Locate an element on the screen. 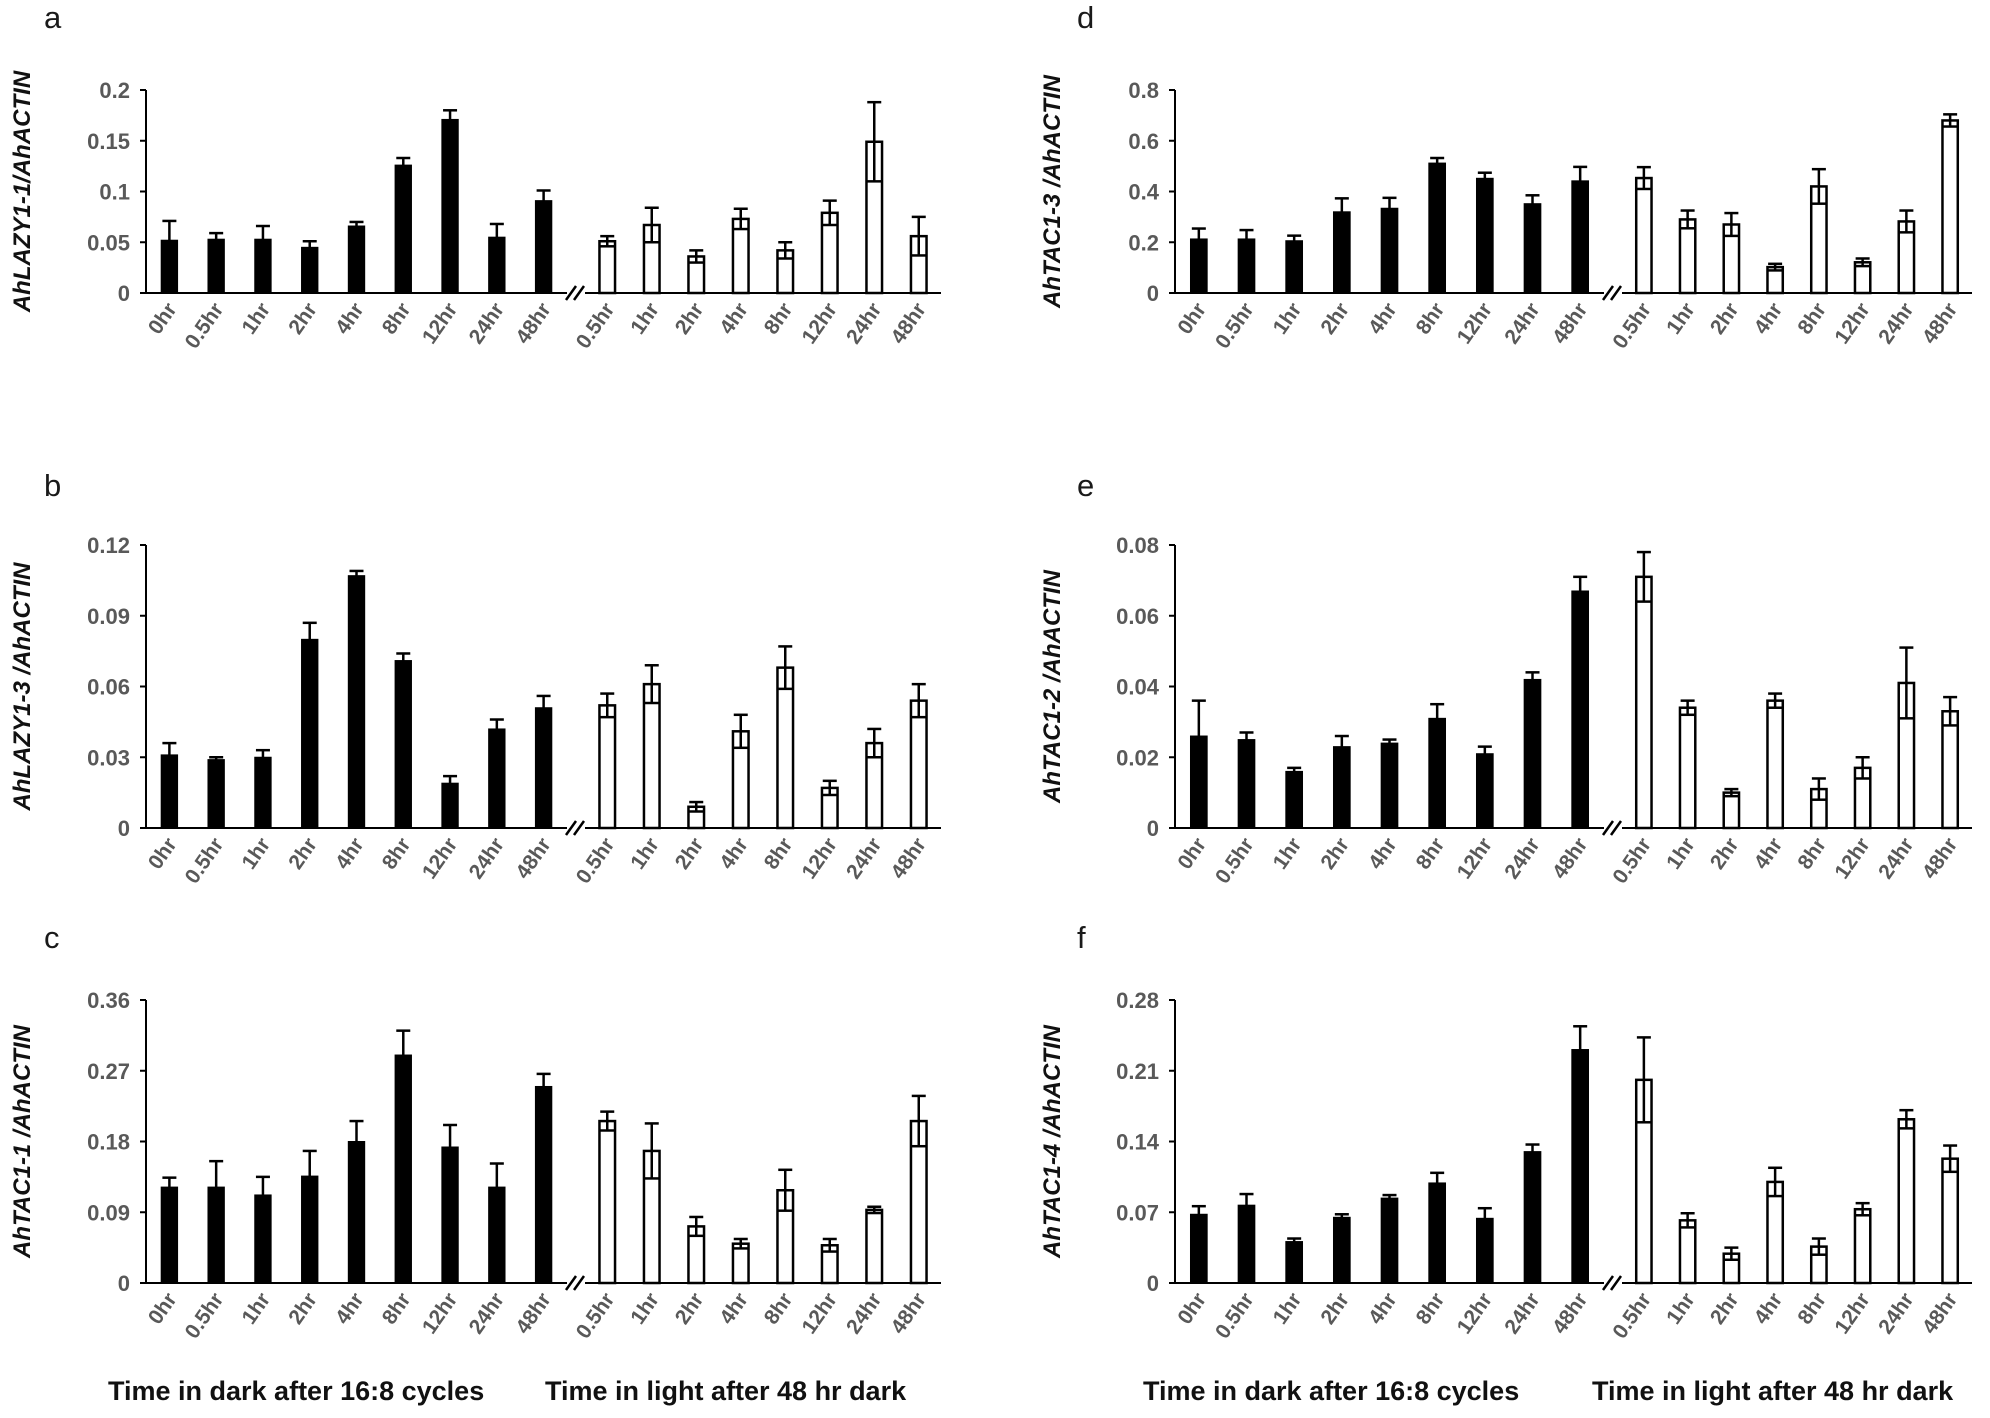 The image size is (1990, 1418). y-tick-label: 0.14 is located at coordinates (1138, 1142).